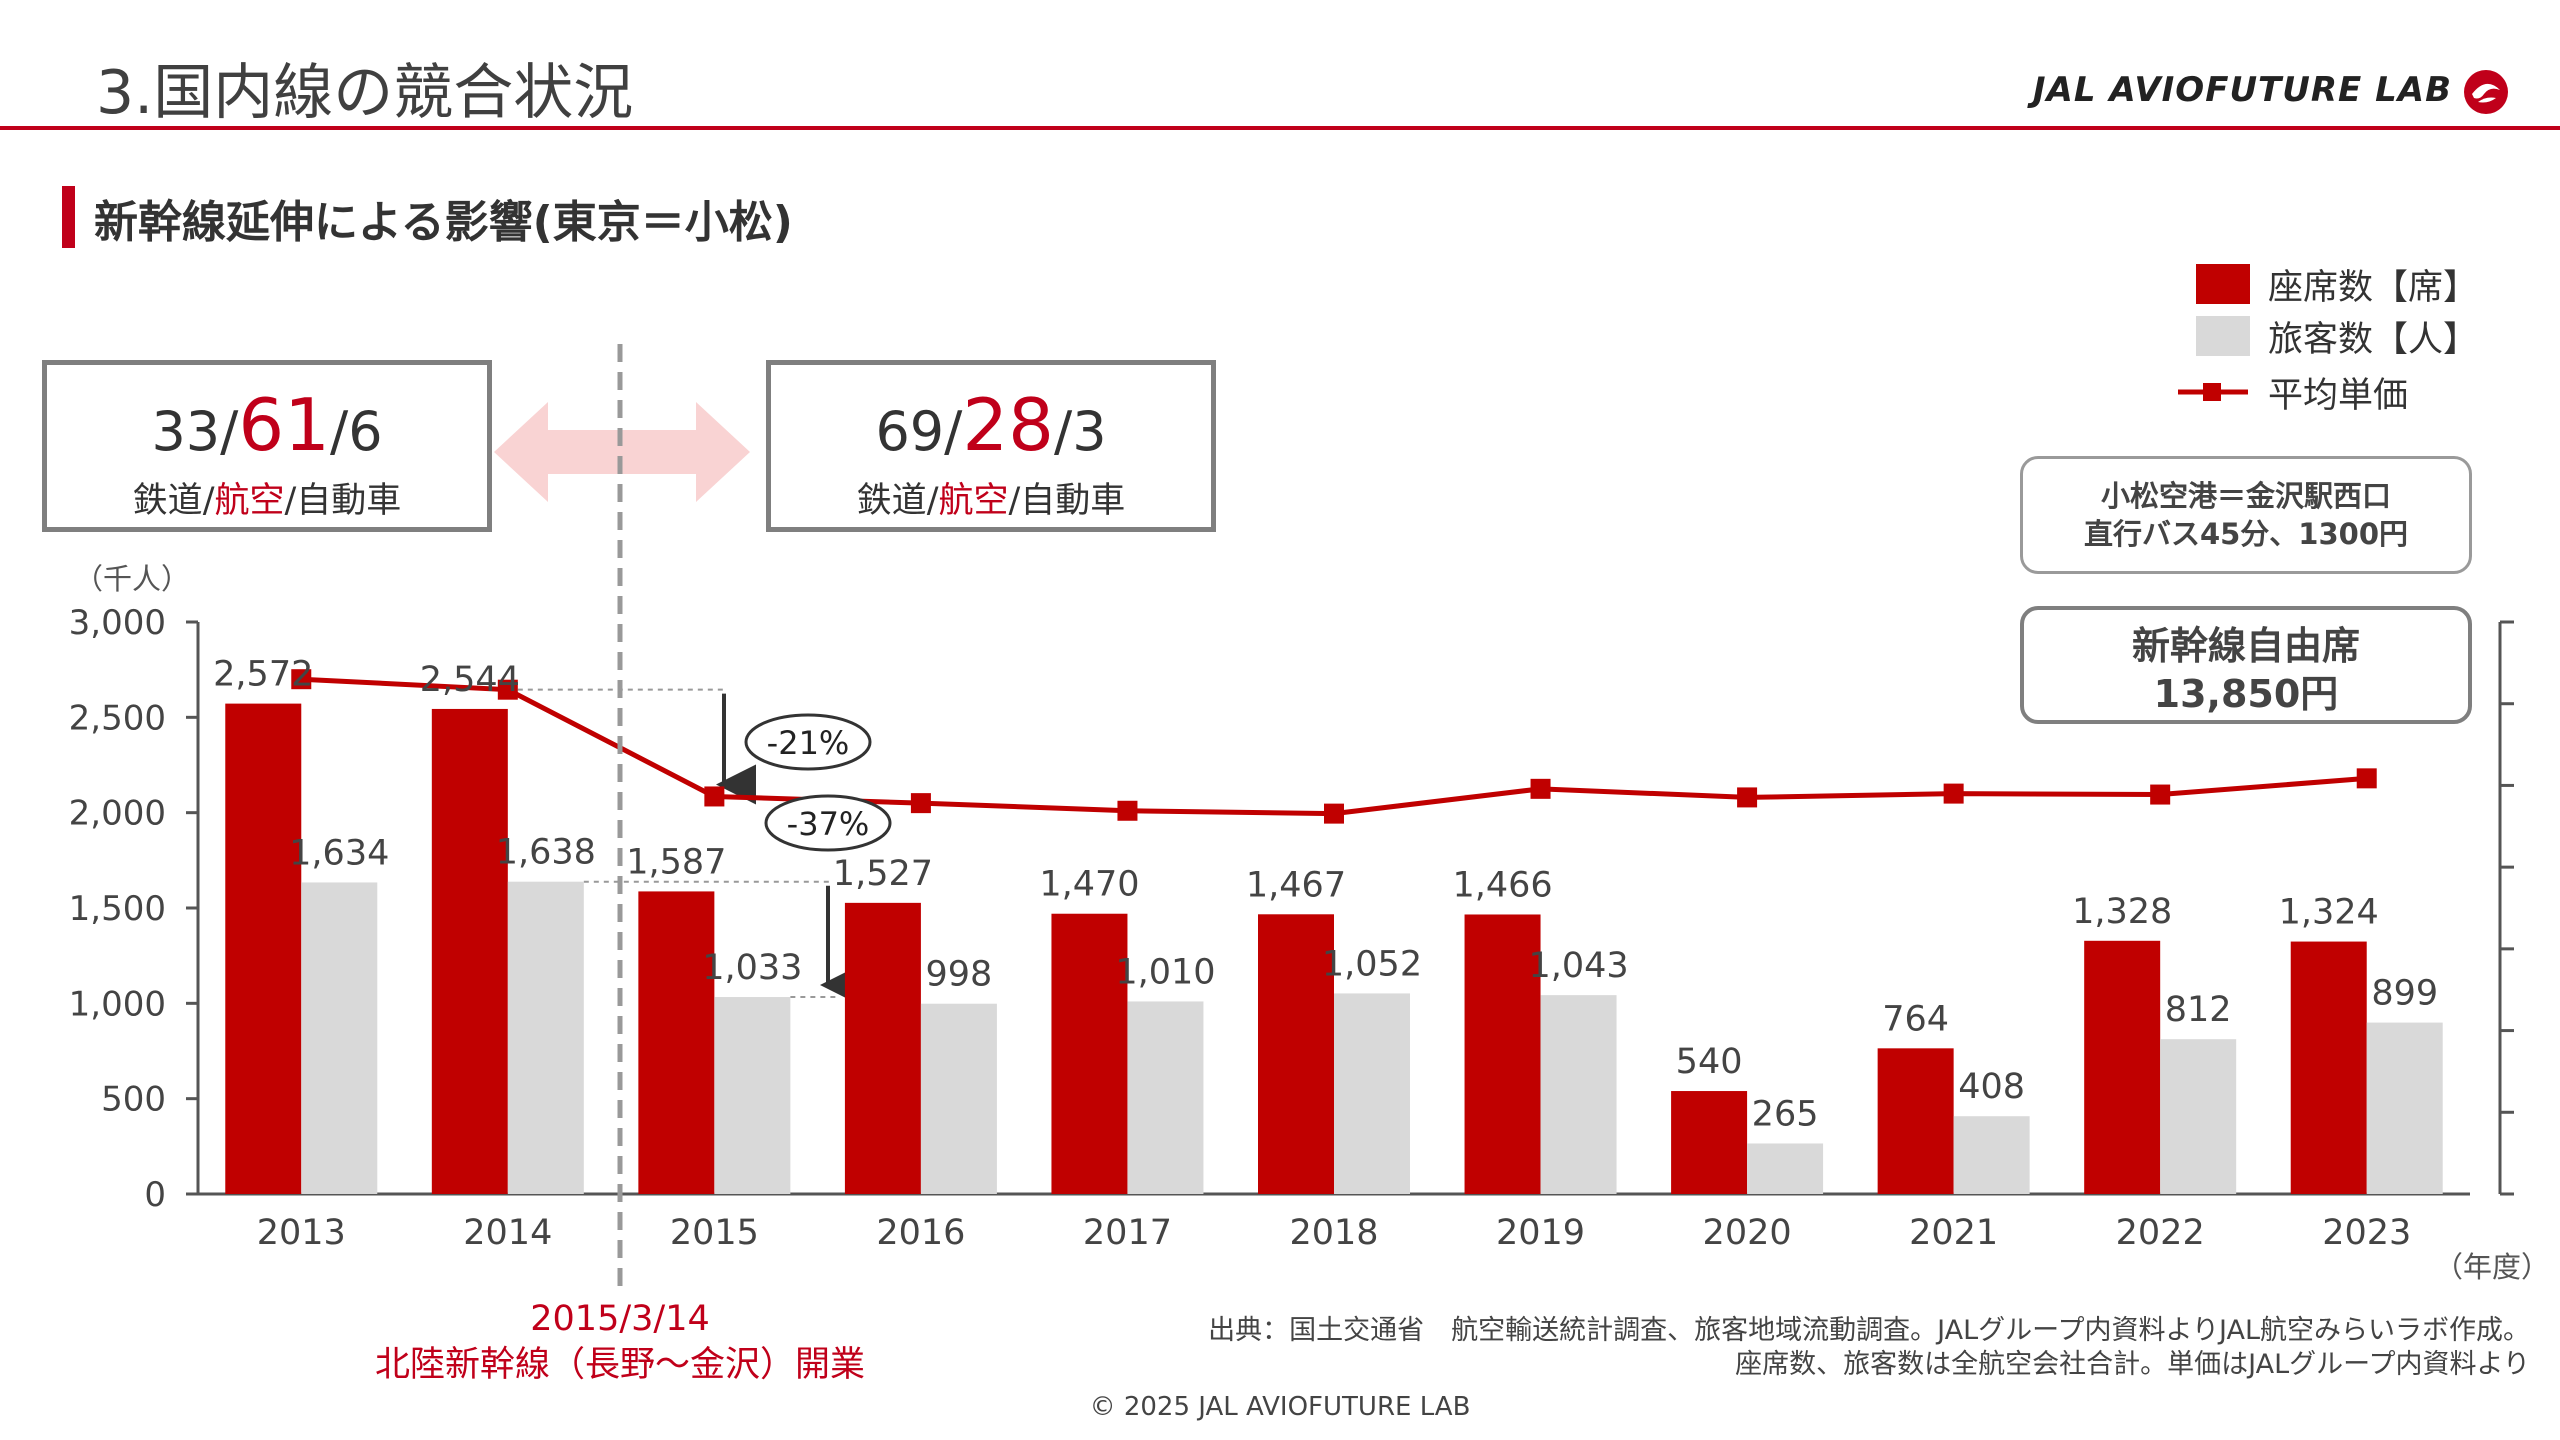 Image resolution: width=2560 pixels, height=1440 pixels. What do you see at coordinates (752, 1095) in the screenshot?
I see `passenger-bar-2015` at bounding box center [752, 1095].